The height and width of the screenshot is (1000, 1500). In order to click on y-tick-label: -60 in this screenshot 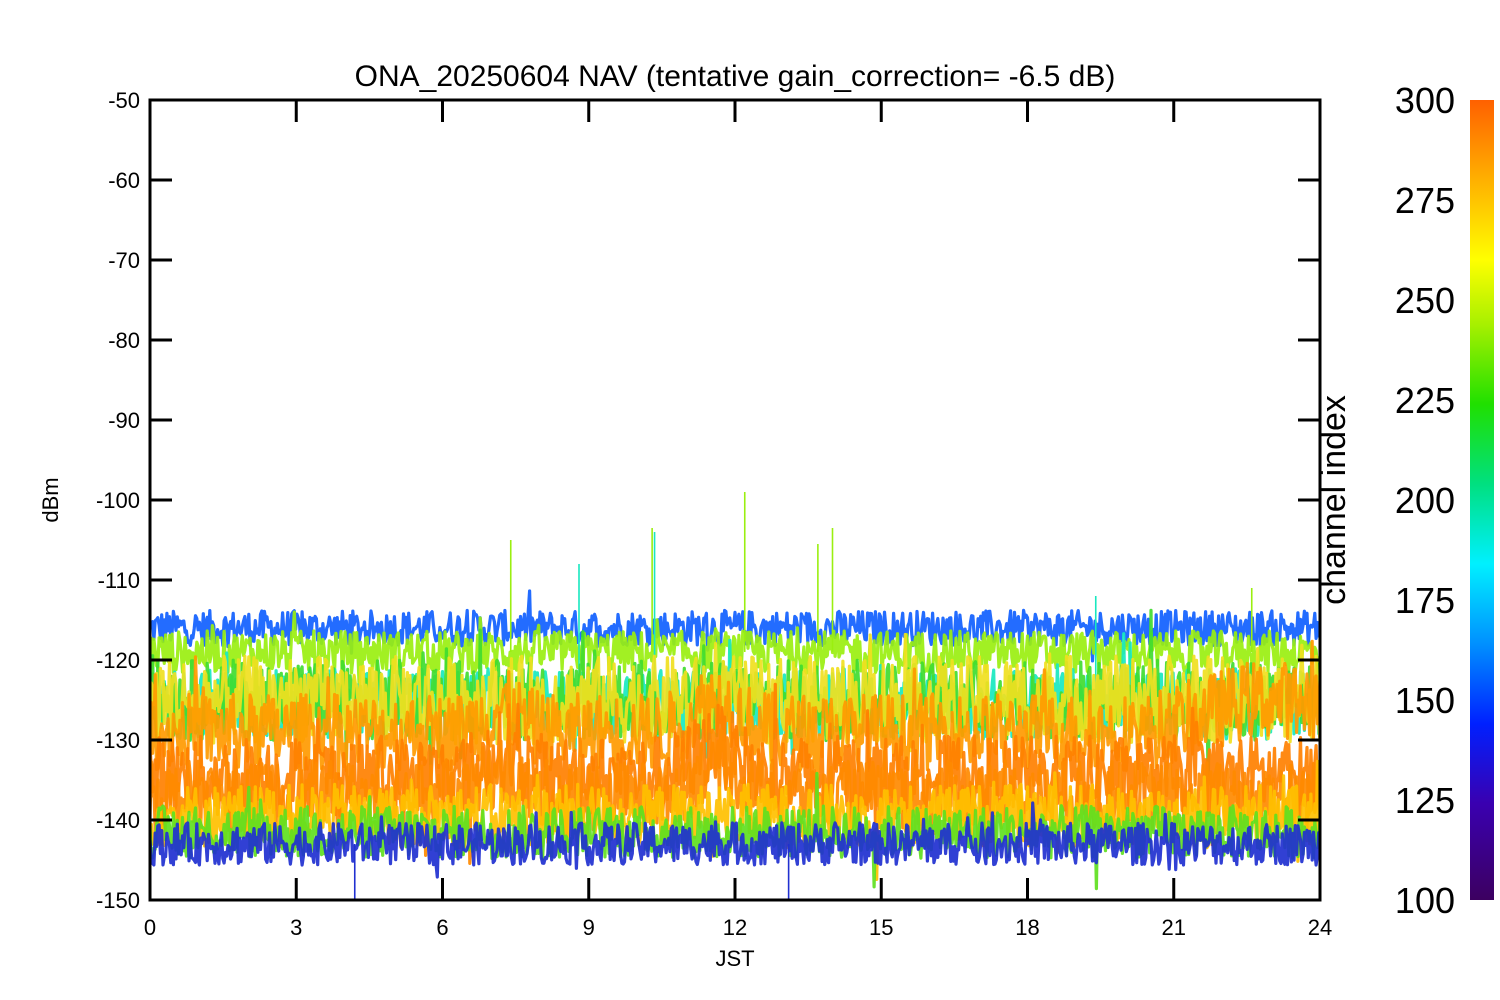, I will do `click(124, 180)`.